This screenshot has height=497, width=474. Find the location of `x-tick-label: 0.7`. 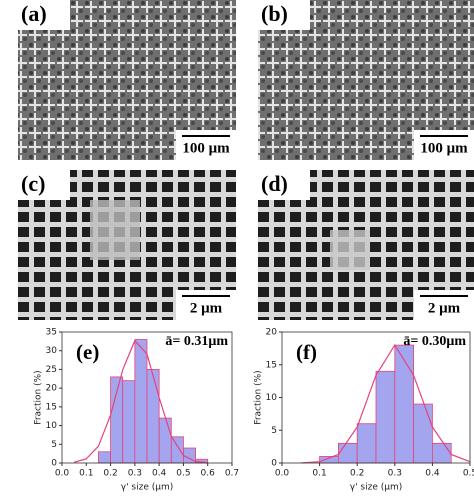

x-tick-label: 0.7 is located at coordinates (232, 474).